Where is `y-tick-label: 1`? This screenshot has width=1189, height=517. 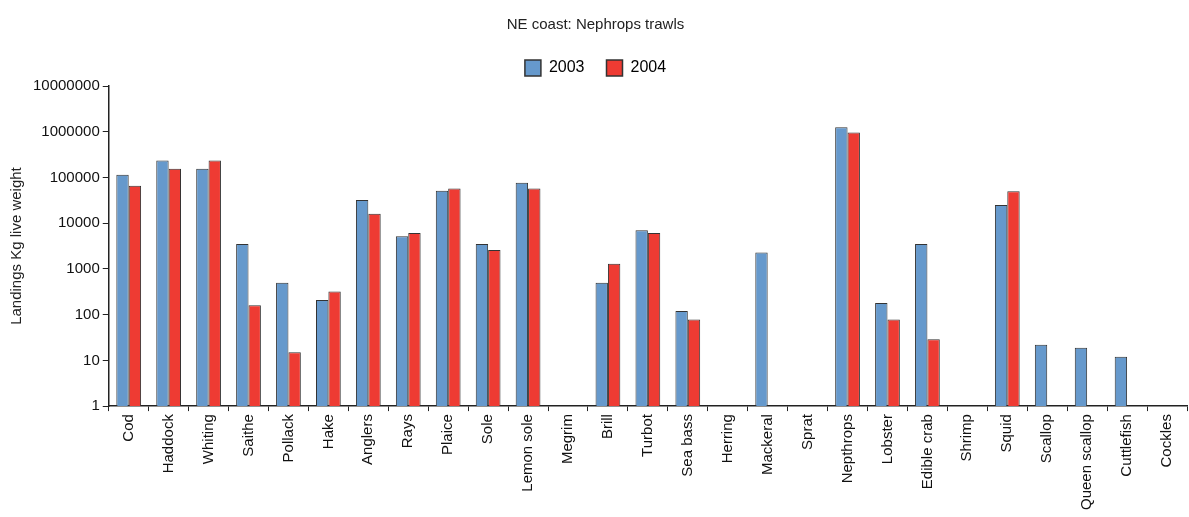
y-tick-label: 1 is located at coordinates (95, 405).